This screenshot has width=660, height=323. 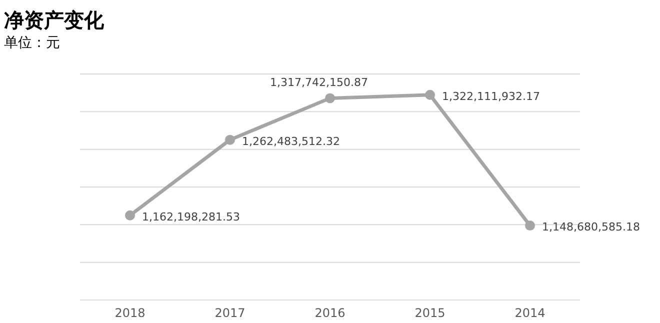 What do you see at coordinates (230, 313) in the screenshot?
I see `x-tick-label: 2017` at bounding box center [230, 313].